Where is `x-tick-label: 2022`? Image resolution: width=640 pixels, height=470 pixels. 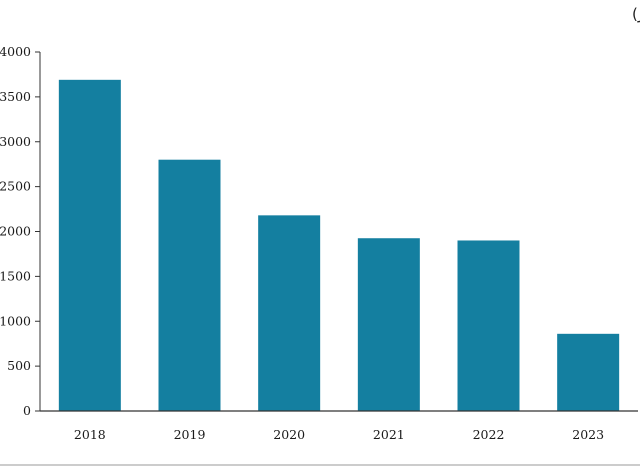
x-tick-label: 2022 is located at coordinates (489, 434).